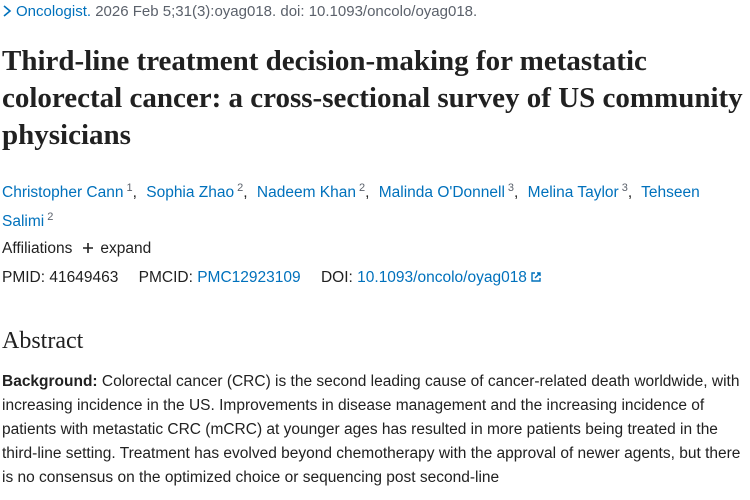 The width and height of the screenshot is (750, 500). I want to click on doi-link: 10.1093/oncolo/oyag018, so click(449, 277).